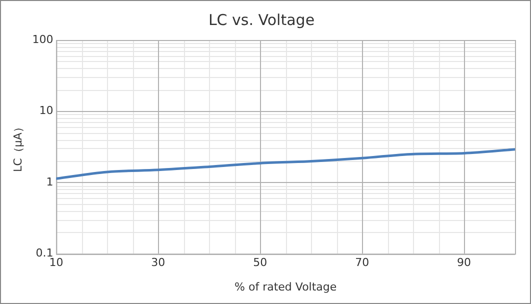 The width and height of the screenshot is (531, 304). What do you see at coordinates (285, 287) in the screenshot?
I see `x-axis-title: % of rated Voltage` at bounding box center [285, 287].